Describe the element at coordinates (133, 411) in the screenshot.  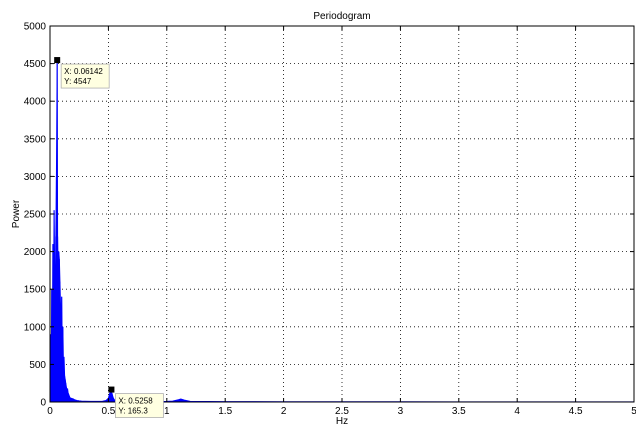
I see `data-tip-y-label: Y: 165.3` at that location.